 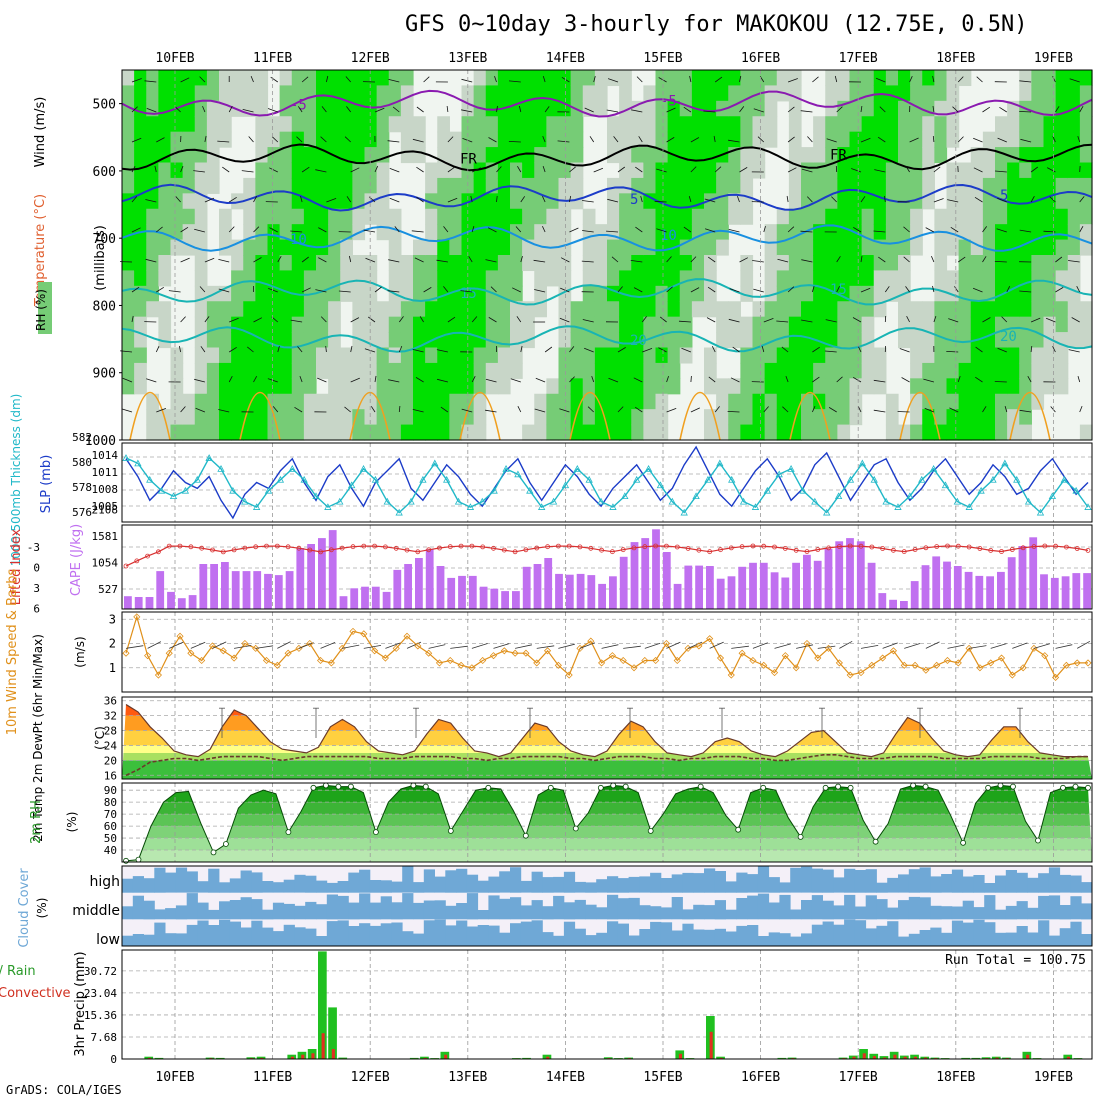 I want to click on temperature-contour-warm, so click(x=700, y=416).